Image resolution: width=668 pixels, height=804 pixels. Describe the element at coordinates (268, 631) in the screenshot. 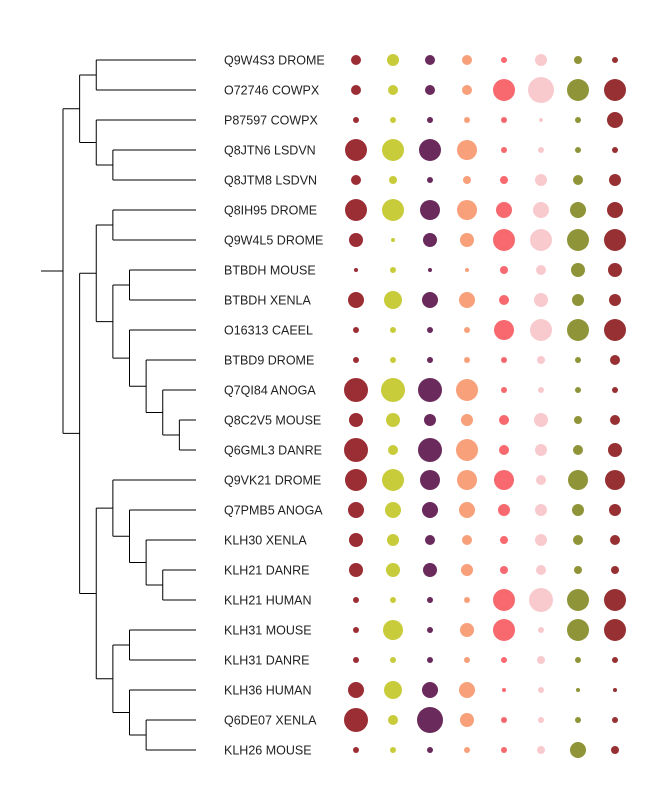

I see `leaf-label: KLH31 MOUSE` at that location.